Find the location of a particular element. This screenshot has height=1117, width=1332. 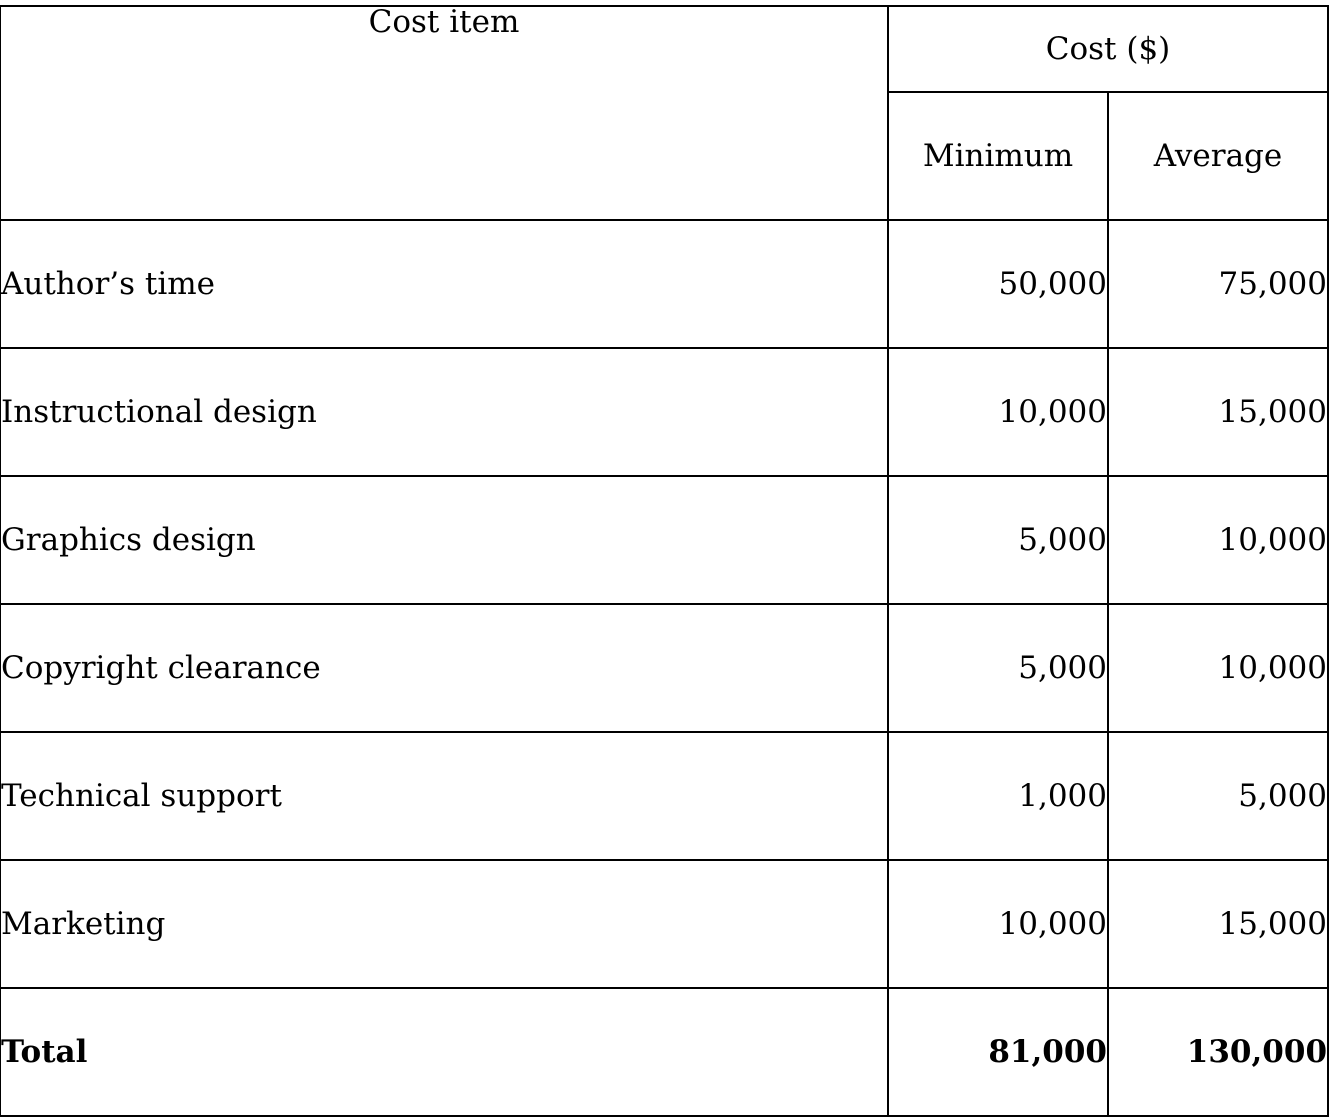

total-row: Total 81,000 130,000 is located at coordinates (665, 1052).